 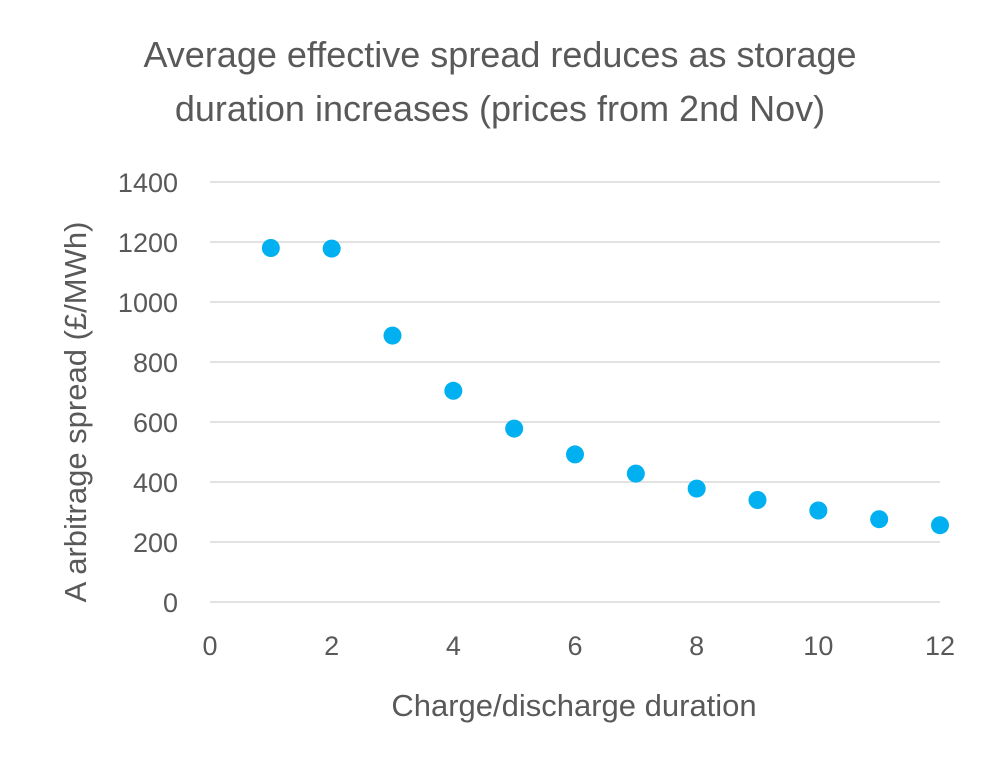 What do you see at coordinates (75, 412) in the screenshot?
I see `y-axis-title: A arbitrage spread (£/MWh)` at bounding box center [75, 412].